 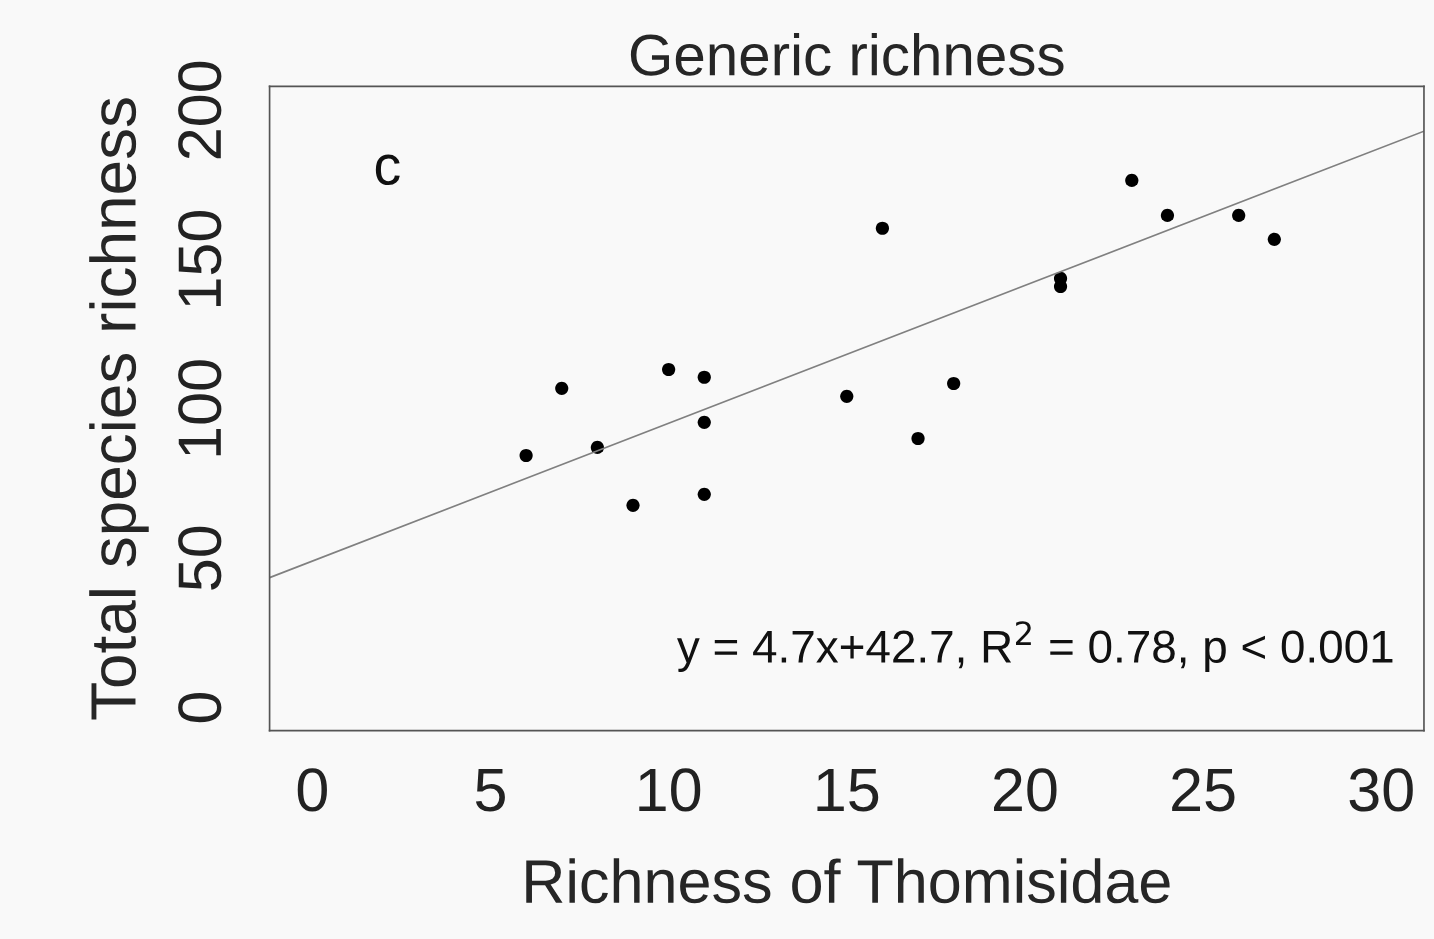 I want to click on y-tick-label: 0, so click(x=200, y=707).